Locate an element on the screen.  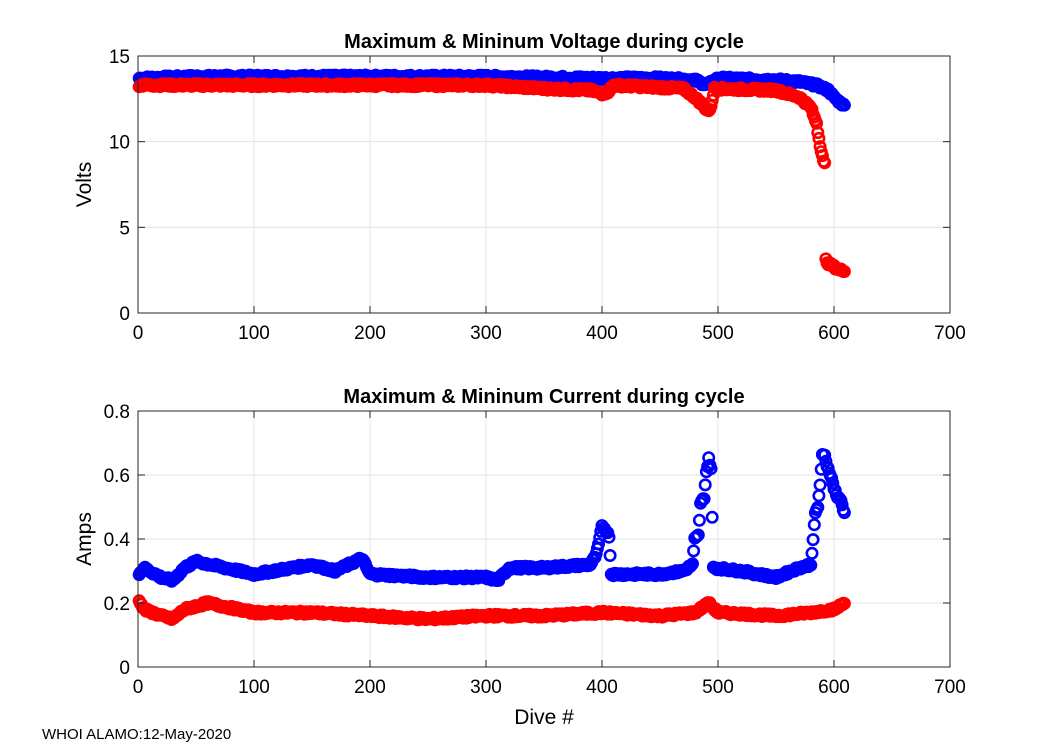
y-tick-label: 5 is located at coordinates (124, 228).